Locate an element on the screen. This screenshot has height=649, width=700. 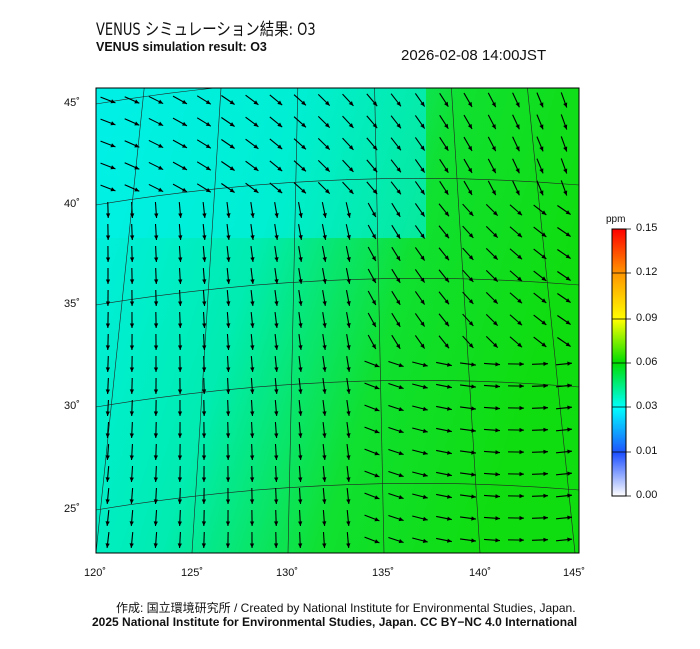
lon-label: 130˚ is located at coordinates (287, 573).